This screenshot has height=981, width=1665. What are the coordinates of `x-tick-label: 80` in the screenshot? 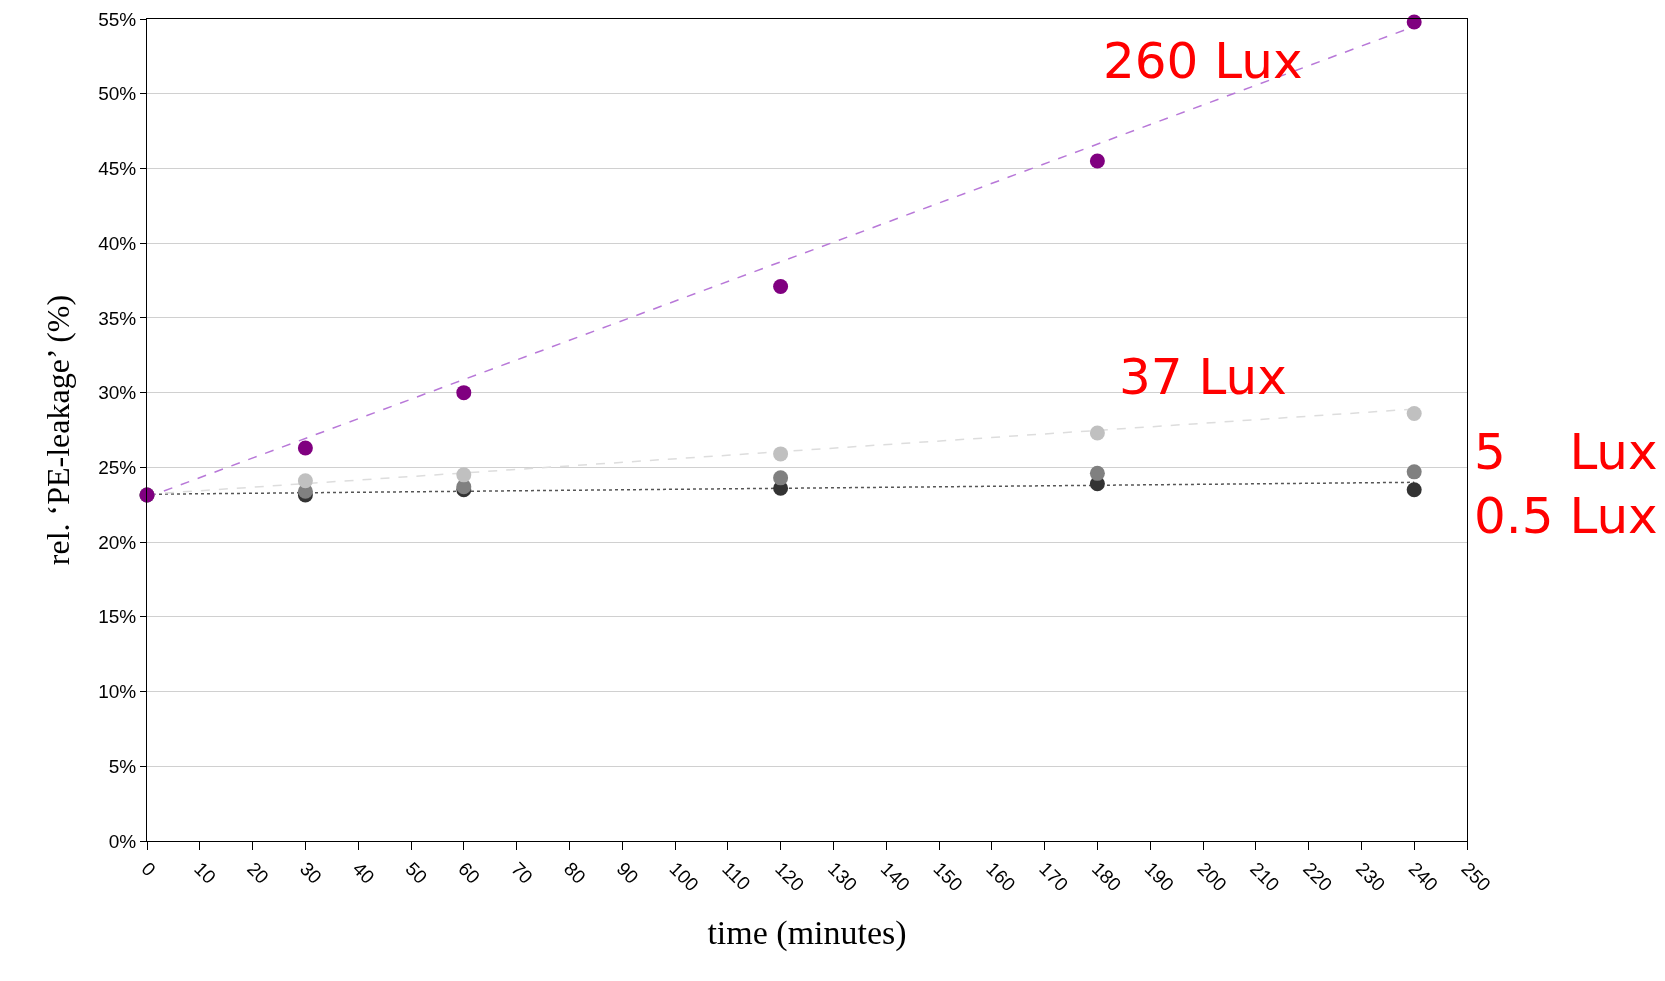 It's located at (574, 873).